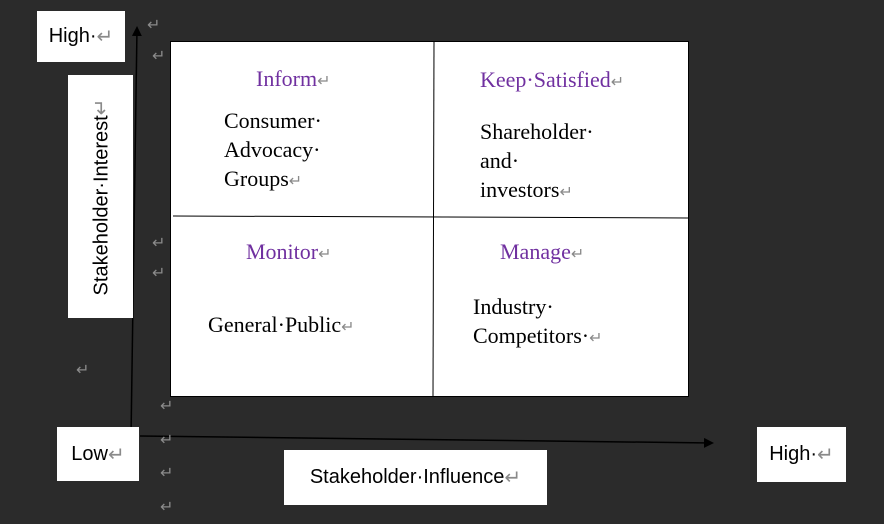 The width and height of the screenshot is (884, 524). Describe the element at coordinates (281, 324) in the screenshot. I see `quadrant-text-monitor: General·Public↵` at that location.